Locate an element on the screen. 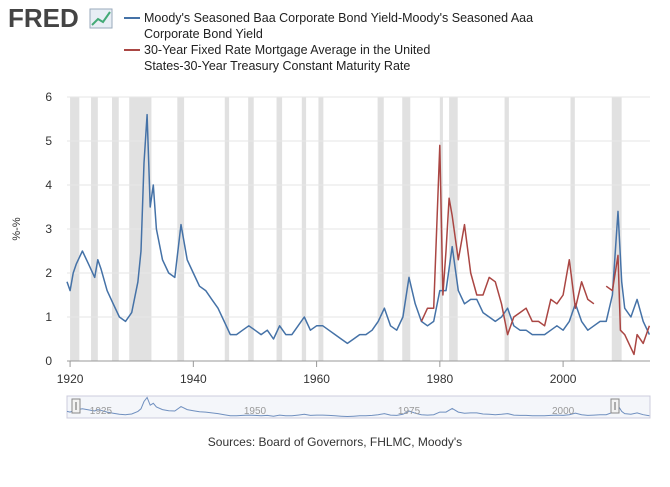  y-tick-label: 0 is located at coordinates (48, 361).